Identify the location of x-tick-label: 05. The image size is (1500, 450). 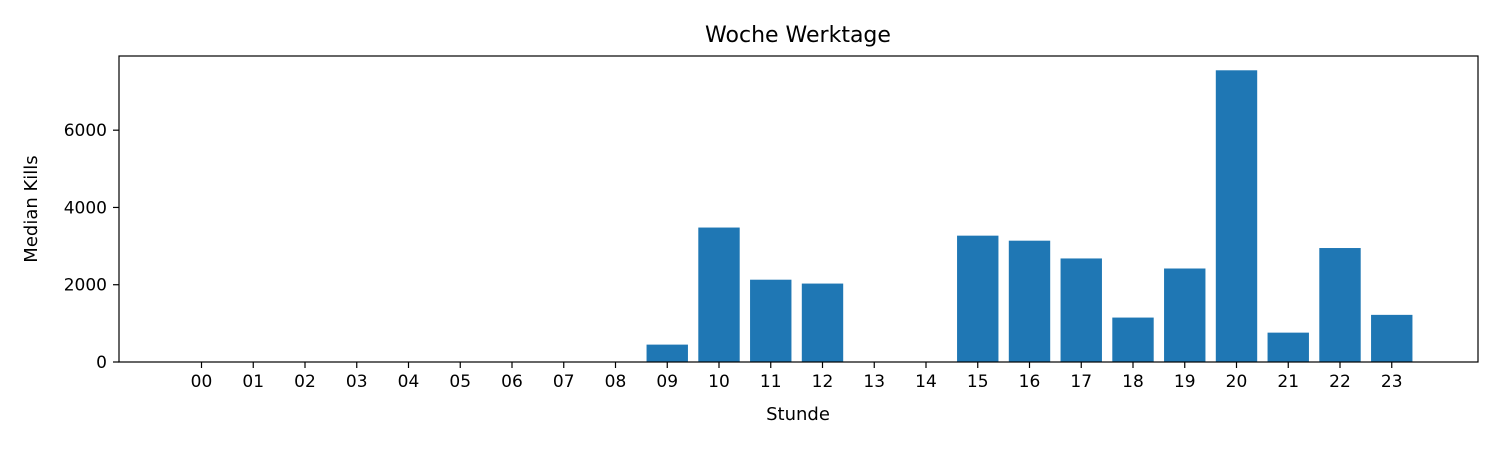
(460, 382).